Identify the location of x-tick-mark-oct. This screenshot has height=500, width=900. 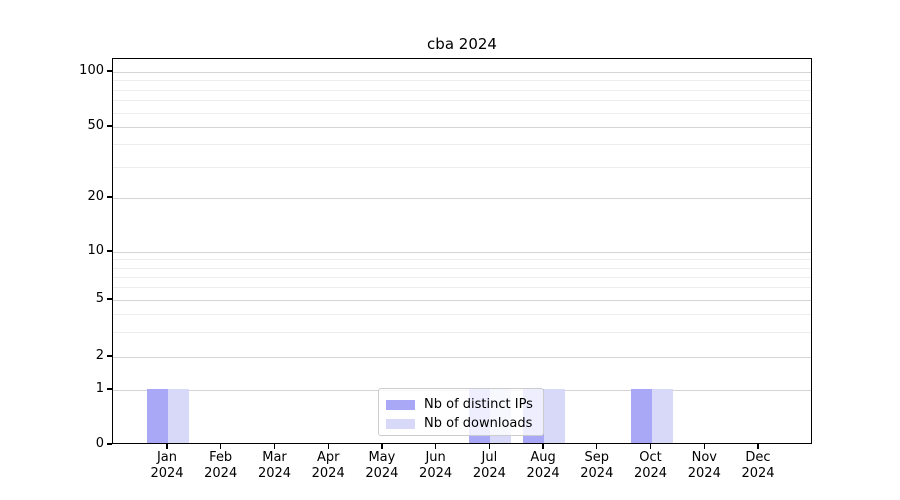
(650, 446).